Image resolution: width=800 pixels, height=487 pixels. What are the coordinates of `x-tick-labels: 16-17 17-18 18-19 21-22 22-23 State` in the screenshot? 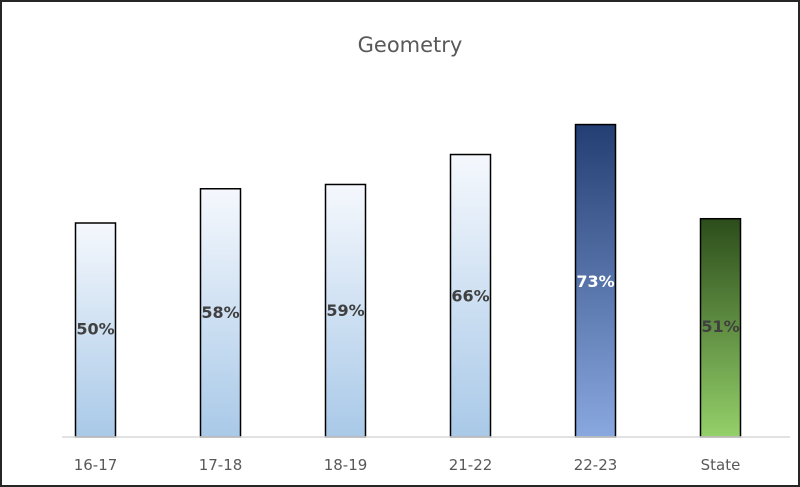 It's located at (407, 465).